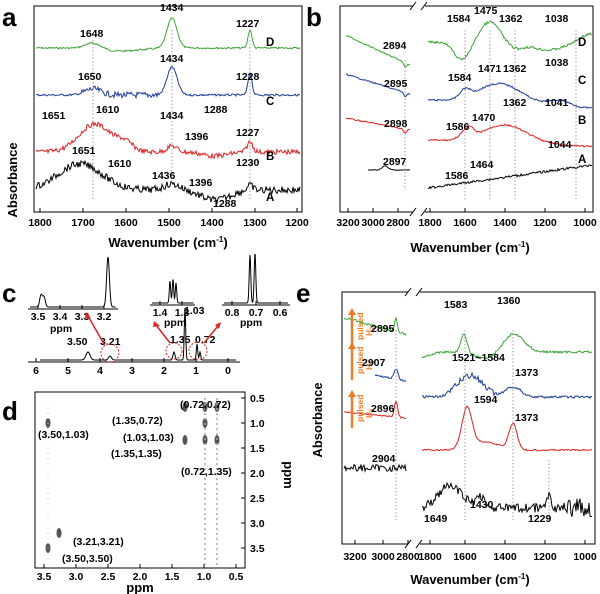 This screenshot has height=594, width=600. Describe the element at coordinates (557, 19) in the screenshot. I see `peak-label: 1038` at that location.